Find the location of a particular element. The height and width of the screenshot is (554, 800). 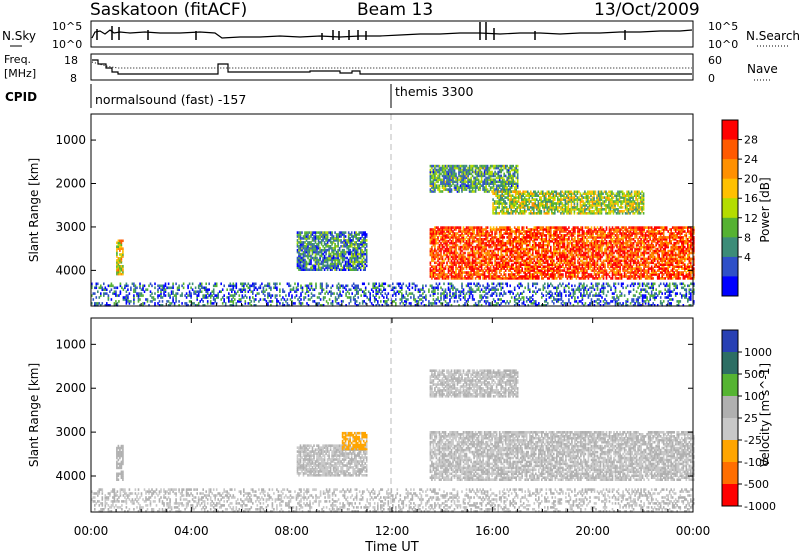

freq-unit-label: [MHz] is located at coordinates (20, 73).